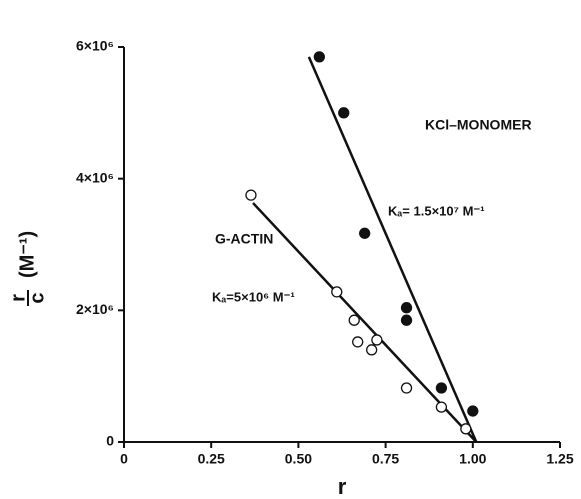 The image size is (581, 499). I want to click on x-tick-label: 1.00, so click(472, 459).